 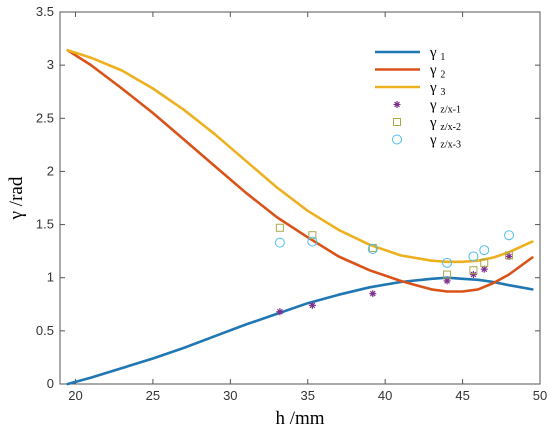 What do you see at coordinates (75, 395) in the screenshot?
I see `x-tick-label: 20` at bounding box center [75, 395].